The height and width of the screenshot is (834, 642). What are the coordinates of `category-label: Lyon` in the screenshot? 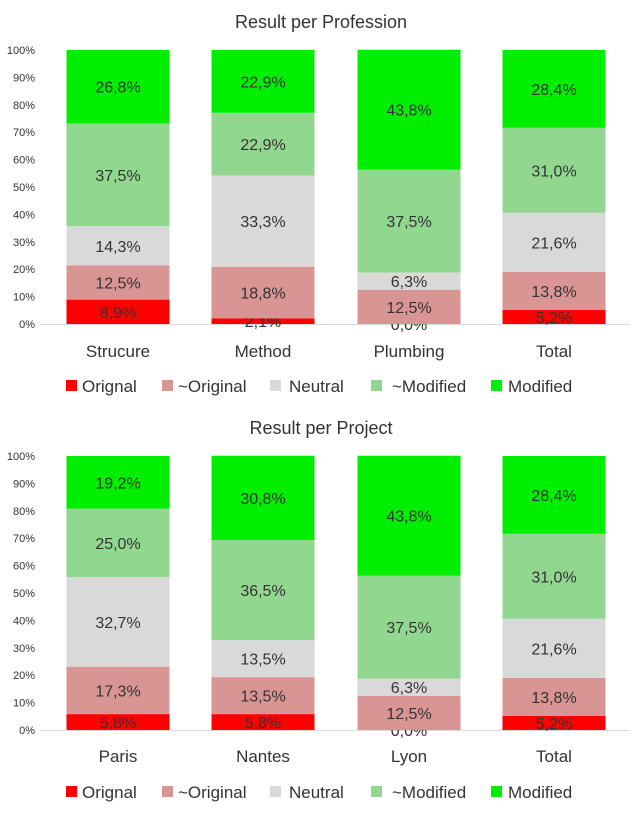 It's located at (409, 756).